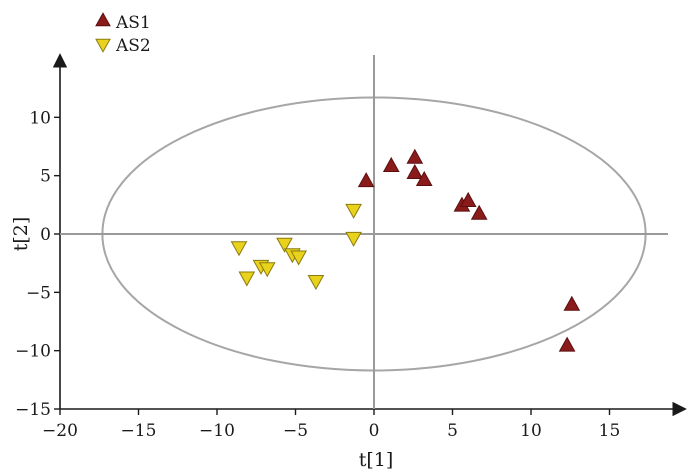 This screenshot has width=700, height=474. I want to click on y-tick-label: −5, so click(38, 293).